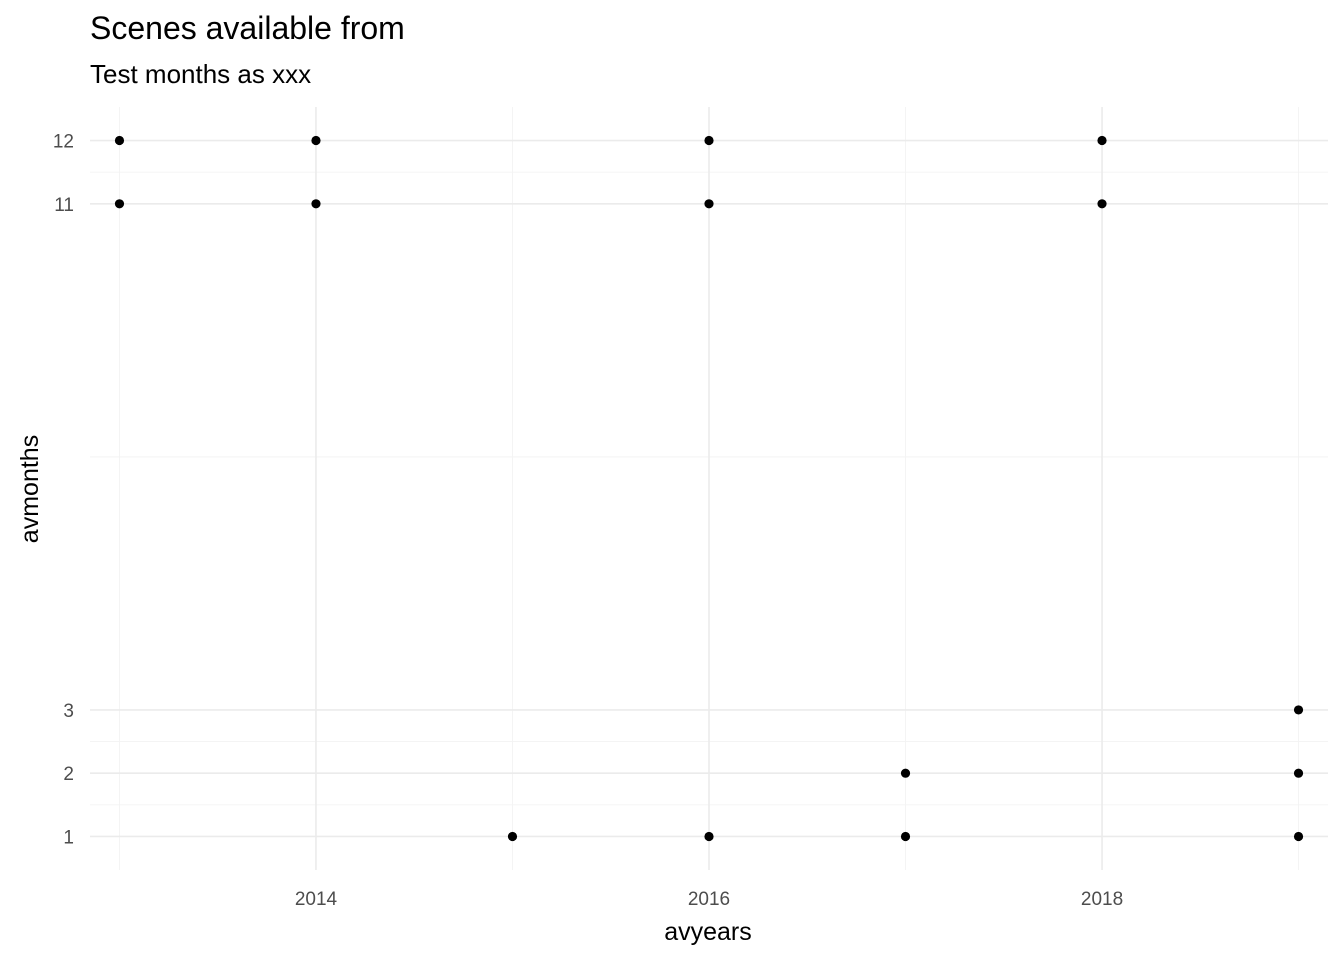 The image size is (1344, 960). I want to click on y-axis-title: avmonths, so click(30, 489).